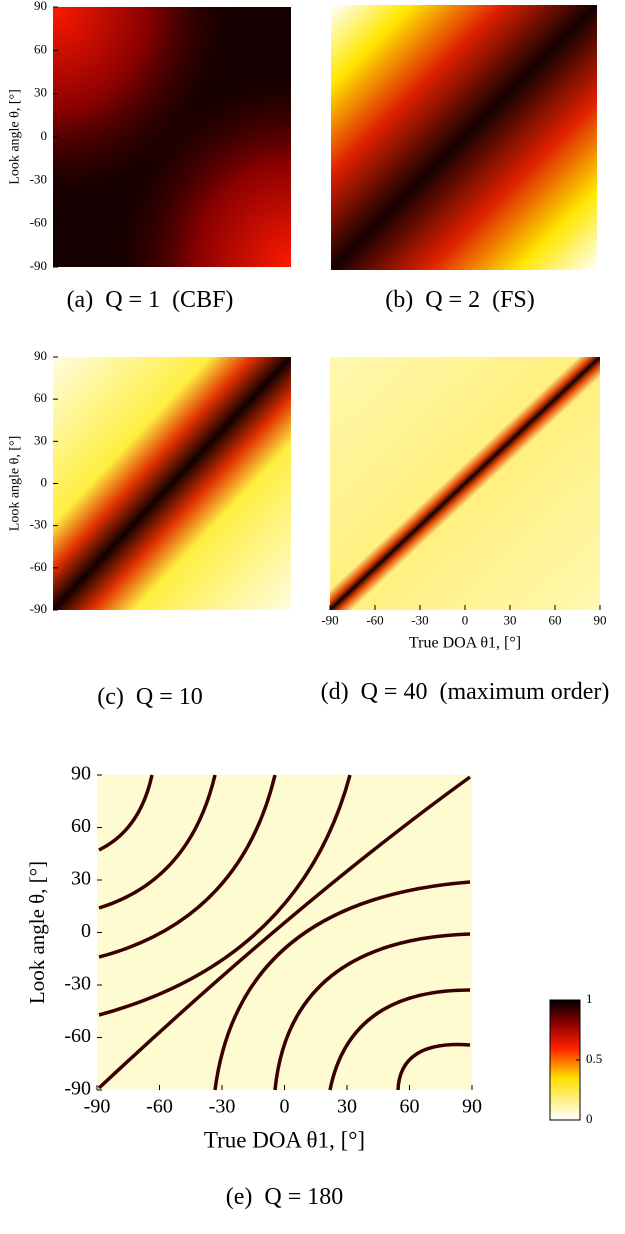 The height and width of the screenshot is (1234, 625). What do you see at coordinates (150, 300) in the screenshot?
I see `panel-caption: (a) Q = 1 (CBF)` at bounding box center [150, 300].